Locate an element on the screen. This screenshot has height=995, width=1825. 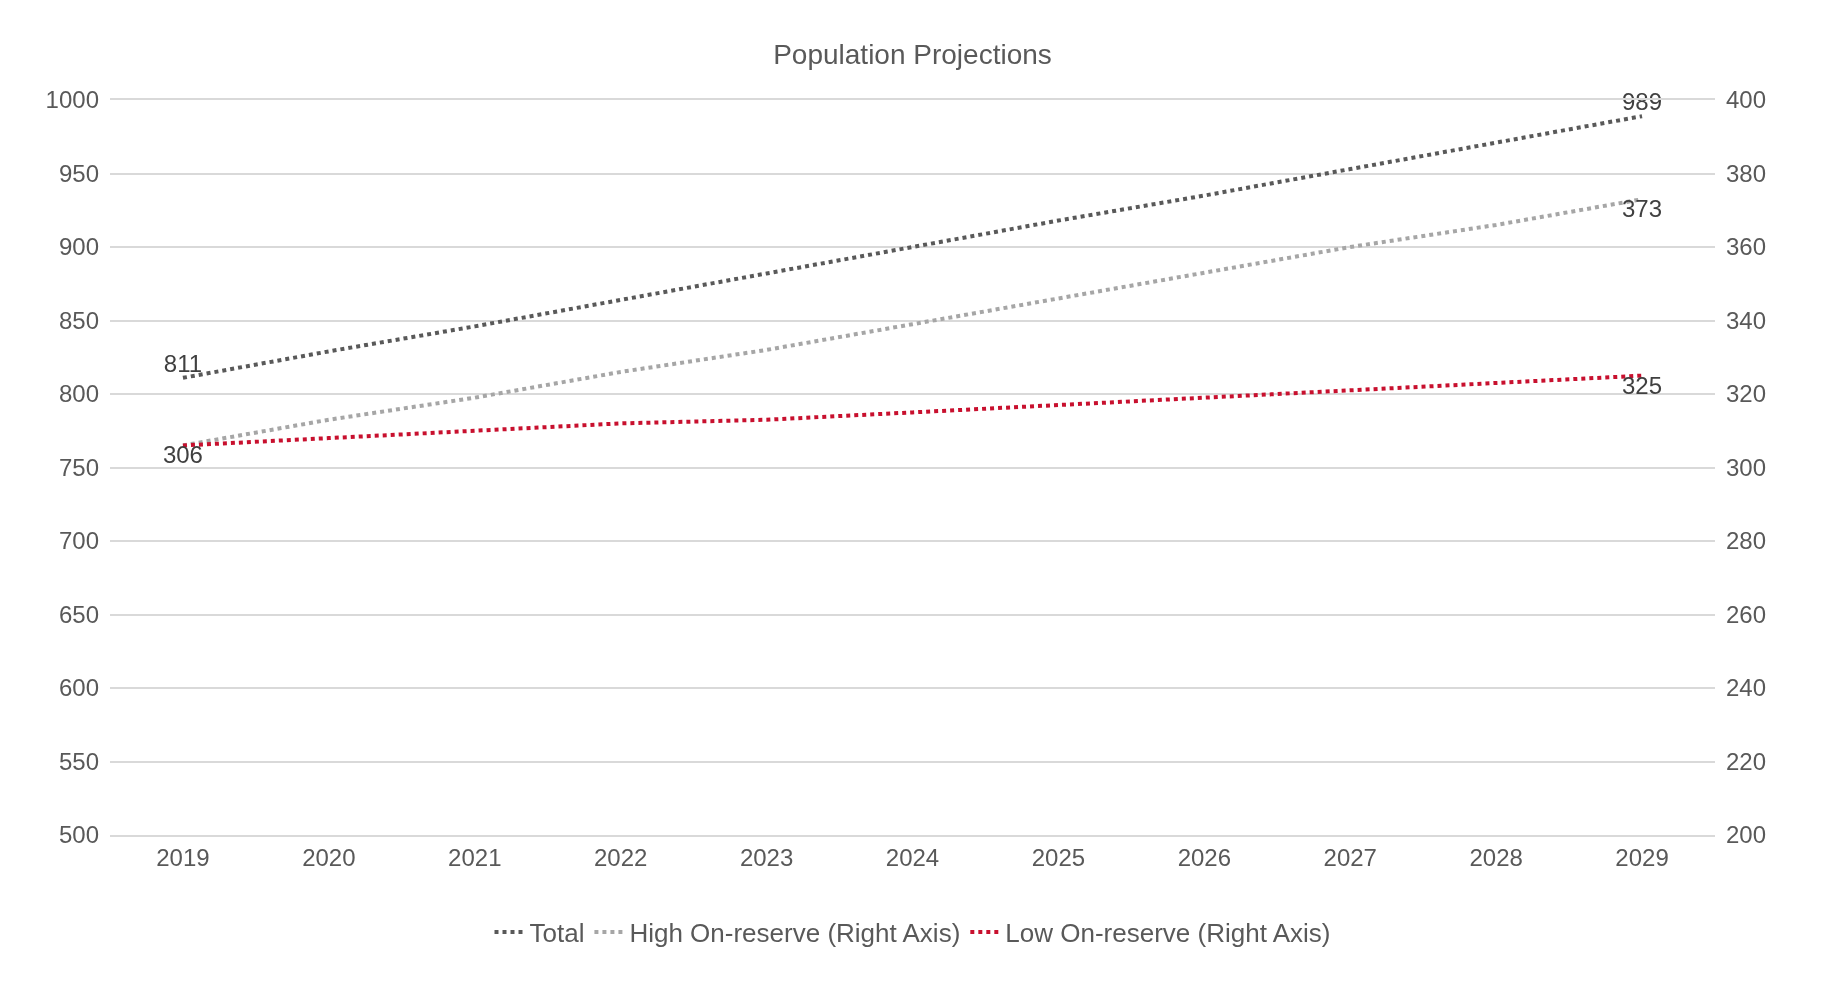
y2-tick-label: 200 is located at coordinates (1746, 835).